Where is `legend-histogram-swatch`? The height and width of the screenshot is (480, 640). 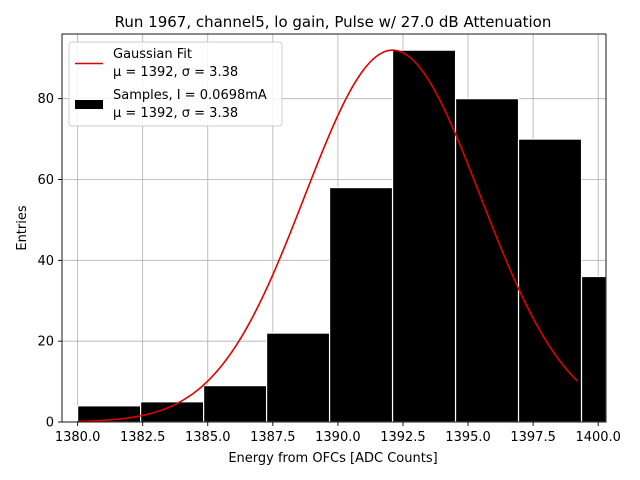
legend-histogram-swatch is located at coordinates (89, 104).